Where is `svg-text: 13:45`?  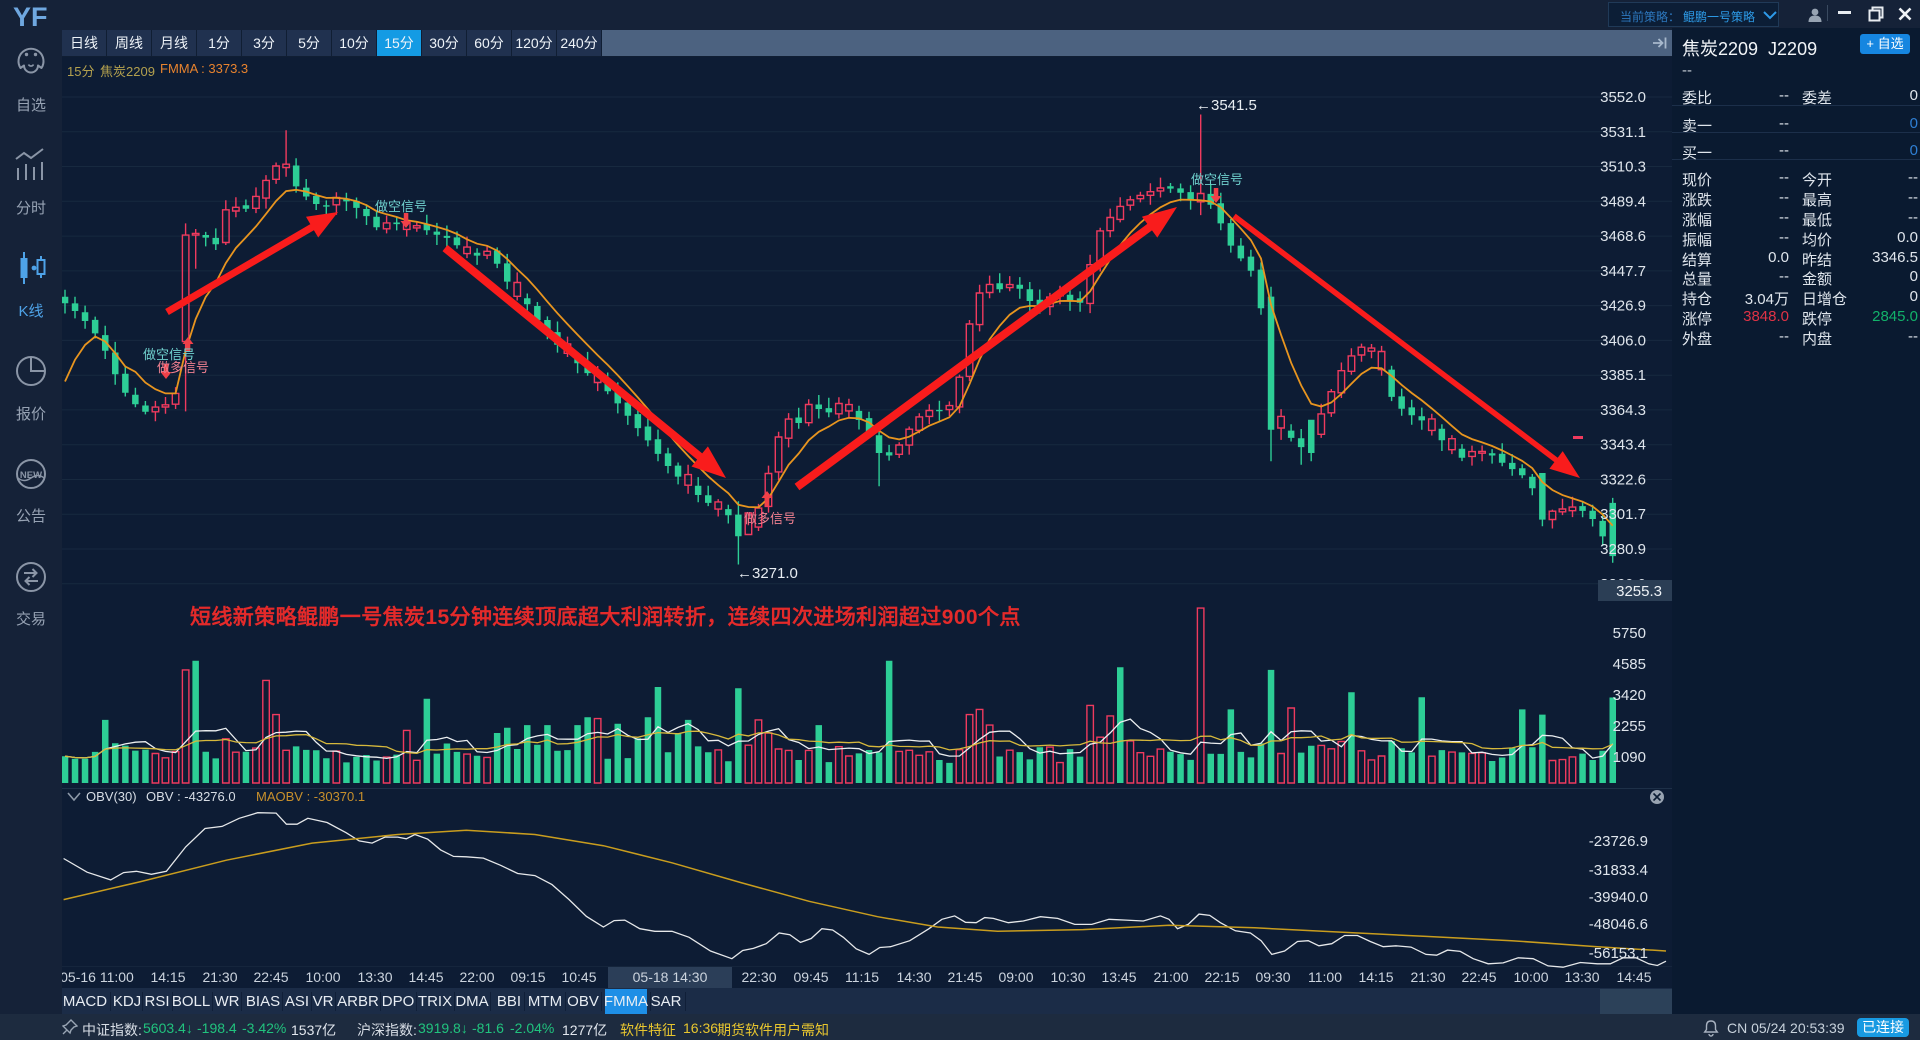
svg-text: 13:45 is located at coordinates (1118, 977).